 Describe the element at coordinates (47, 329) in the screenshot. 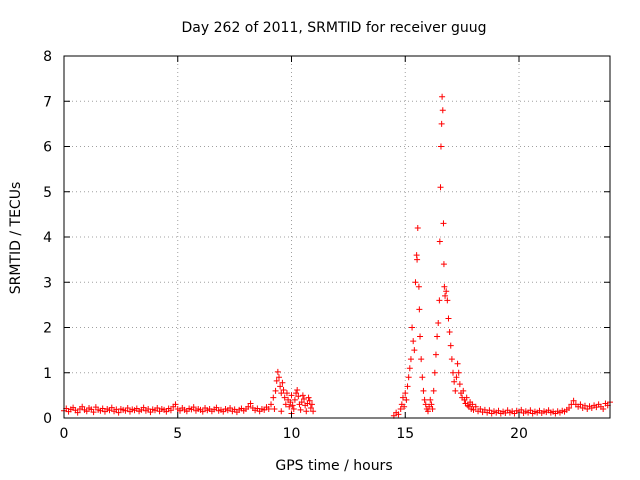

I see `y-tick-label: 2` at that location.